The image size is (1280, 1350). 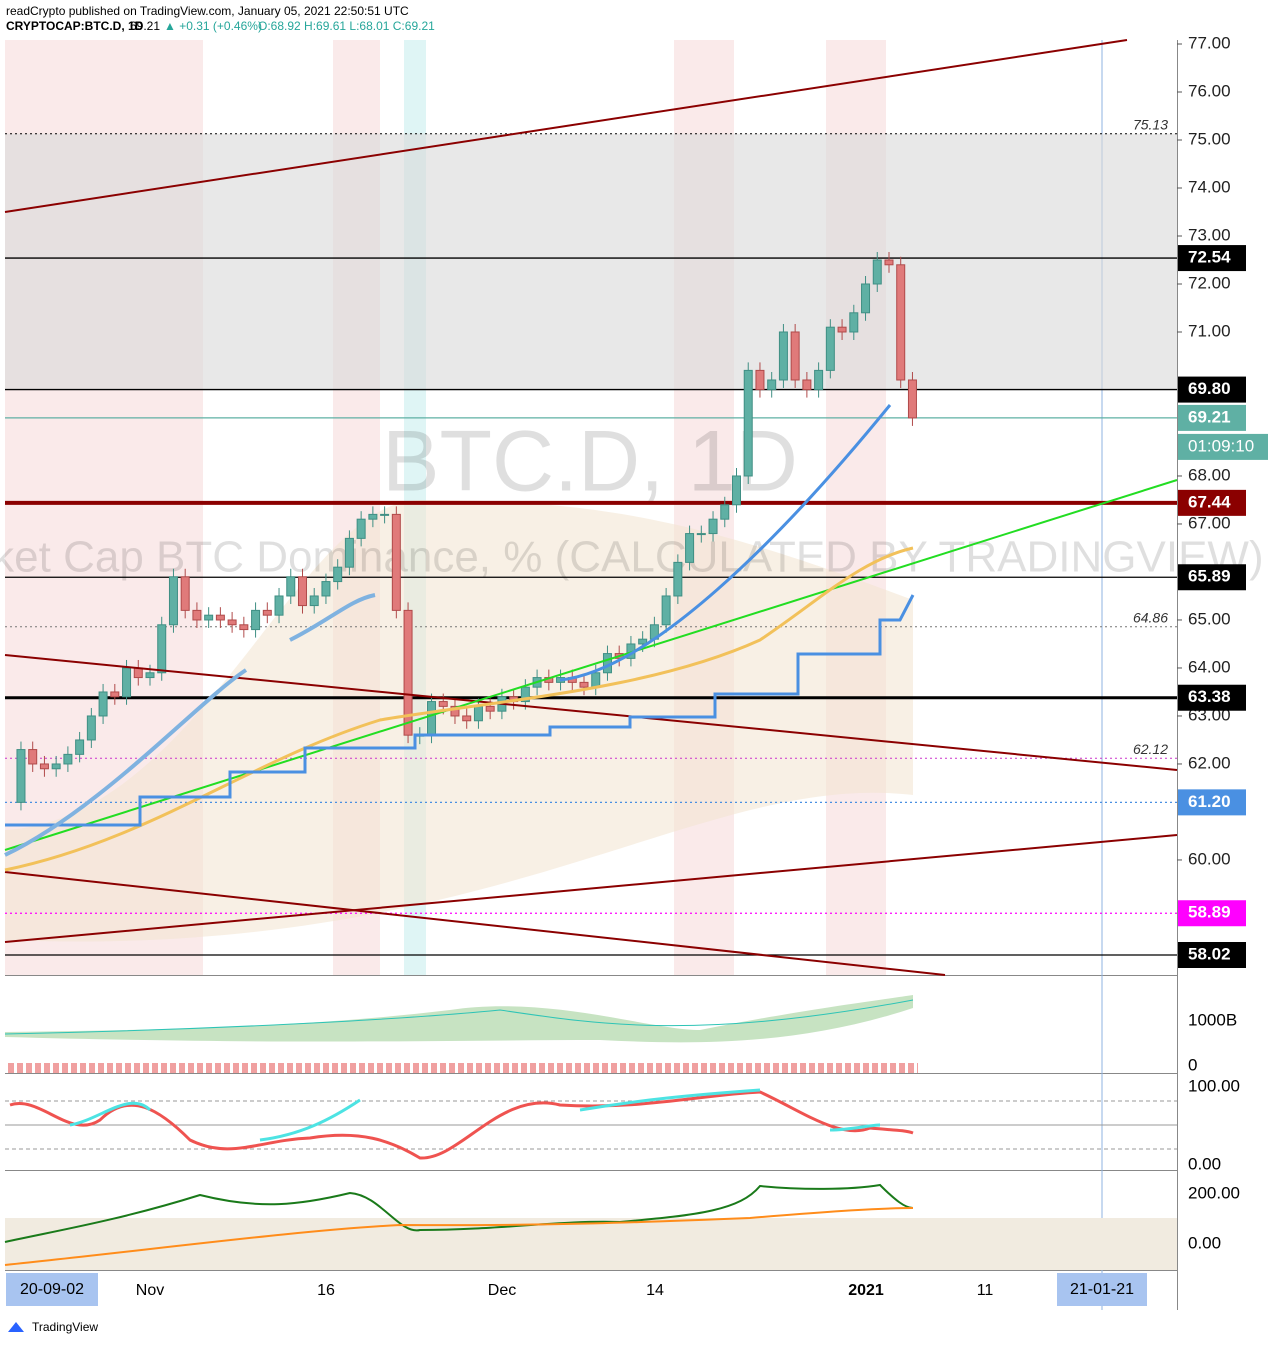 What do you see at coordinates (502, 1290) in the screenshot?
I see `x-tick-label: Dec` at bounding box center [502, 1290].